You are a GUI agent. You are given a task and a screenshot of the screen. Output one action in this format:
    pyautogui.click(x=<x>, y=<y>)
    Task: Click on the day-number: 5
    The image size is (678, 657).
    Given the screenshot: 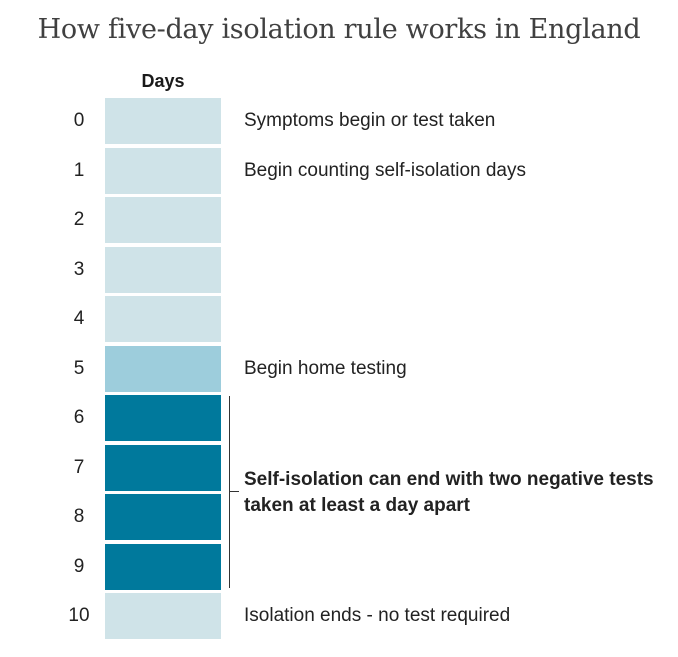 What is the action you would take?
    pyautogui.click(x=79, y=368)
    